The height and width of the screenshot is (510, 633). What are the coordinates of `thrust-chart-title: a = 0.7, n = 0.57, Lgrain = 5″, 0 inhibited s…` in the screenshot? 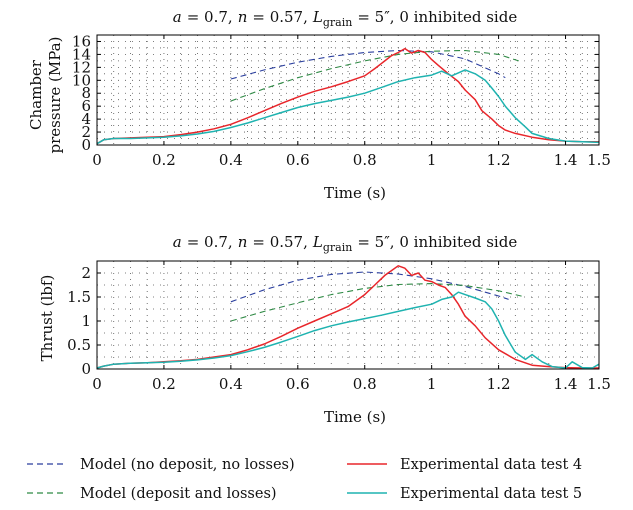 It's located at (345, 243).